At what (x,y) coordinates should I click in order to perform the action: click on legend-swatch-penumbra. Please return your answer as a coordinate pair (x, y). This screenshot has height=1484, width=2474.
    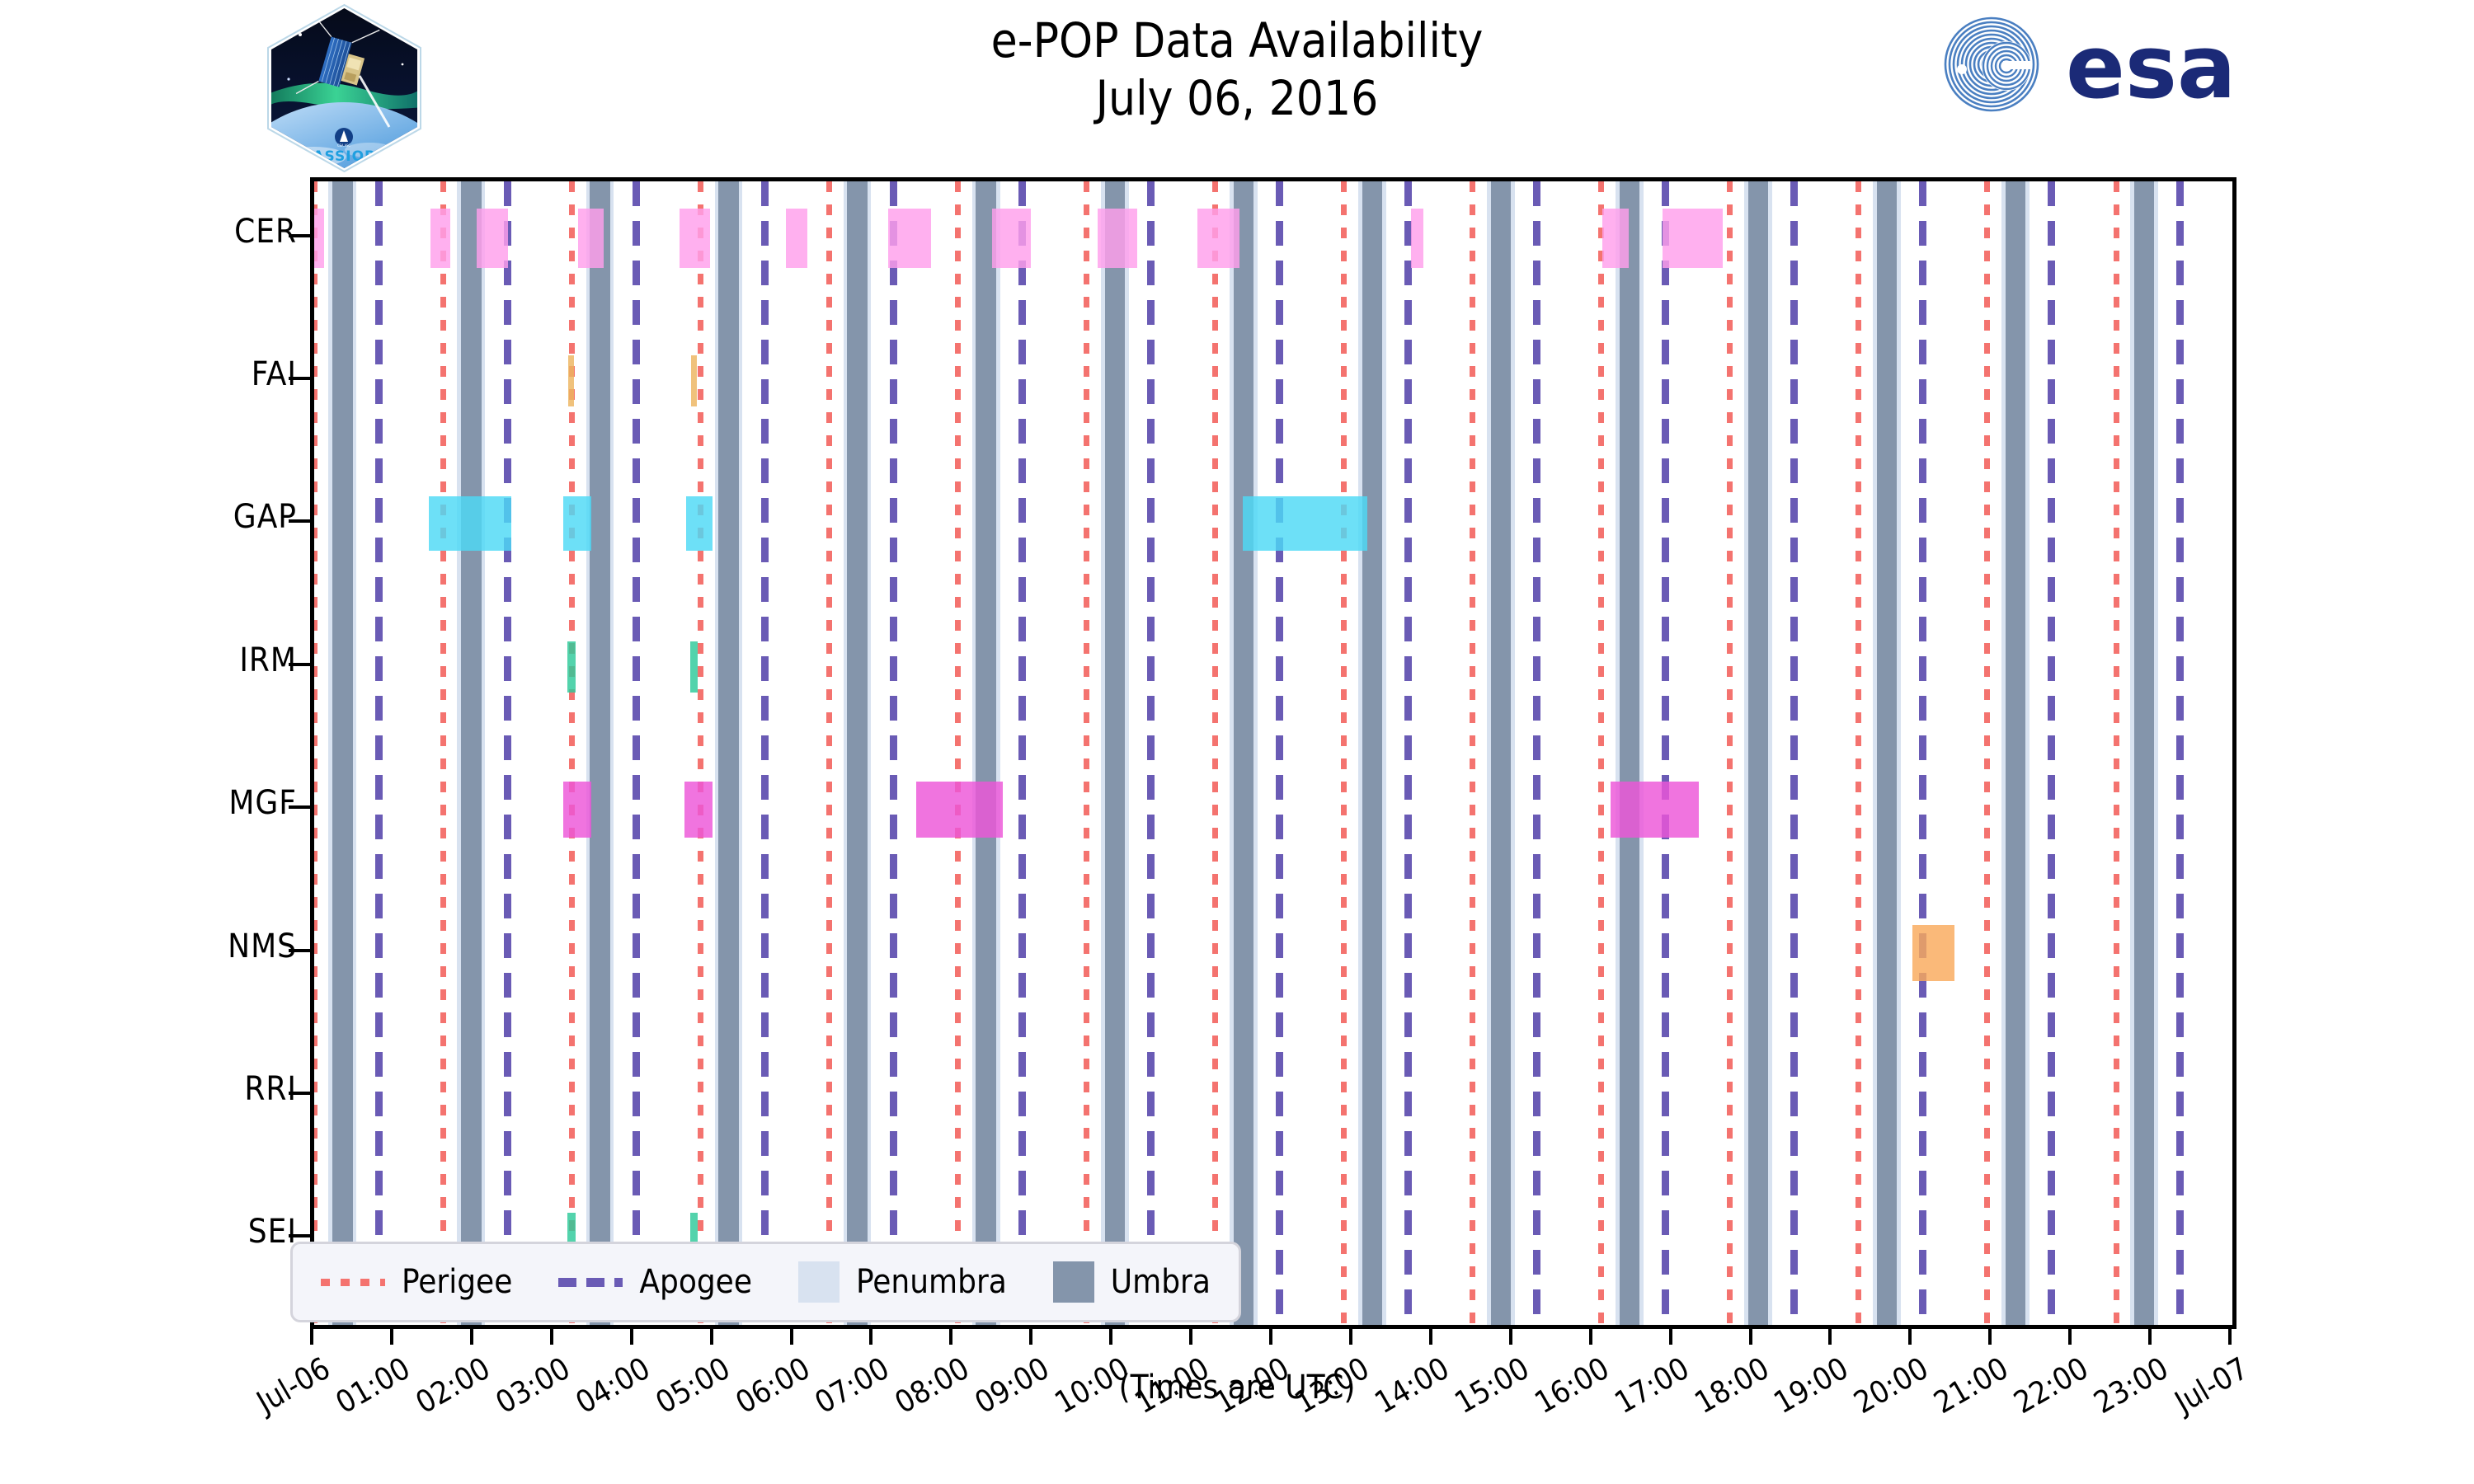
    Looking at the image, I should click on (818, 1282).